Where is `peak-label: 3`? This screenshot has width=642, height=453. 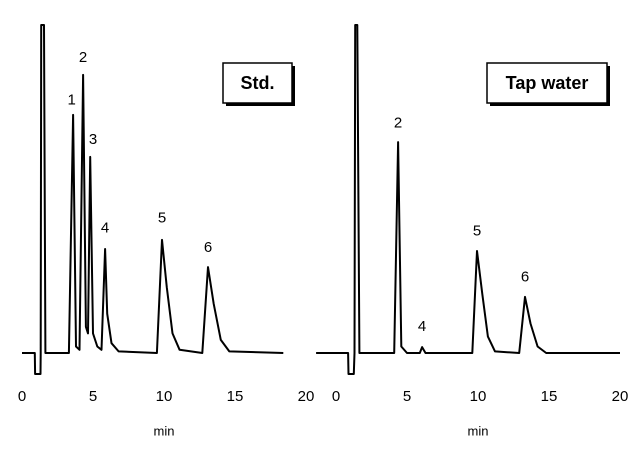
peak-label: 3 is located at coordinates (93, 139).